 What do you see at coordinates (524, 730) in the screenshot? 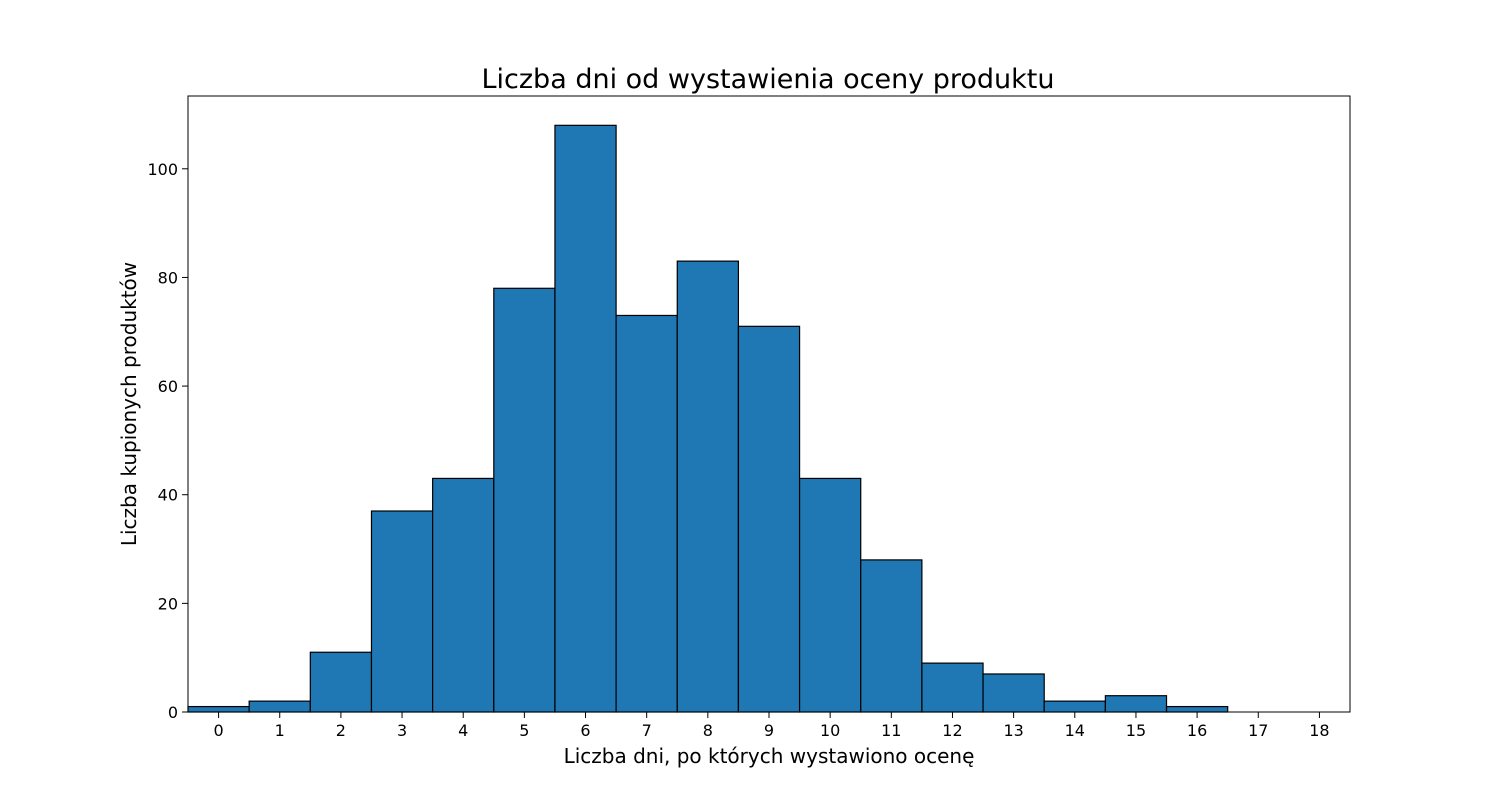
I see `x-tick-label: 5` at bounding box center [524, 730].